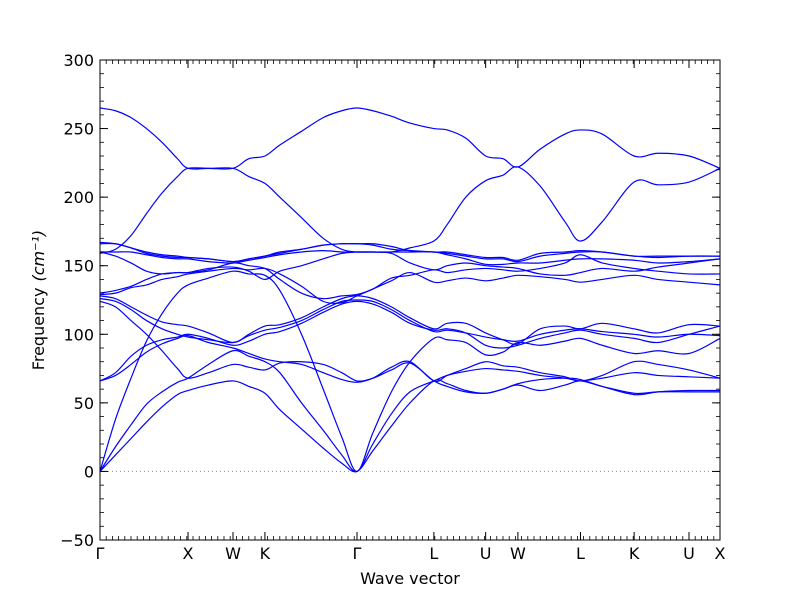  I want to click on x-tick-label-5: Γ, so click(357, 553).